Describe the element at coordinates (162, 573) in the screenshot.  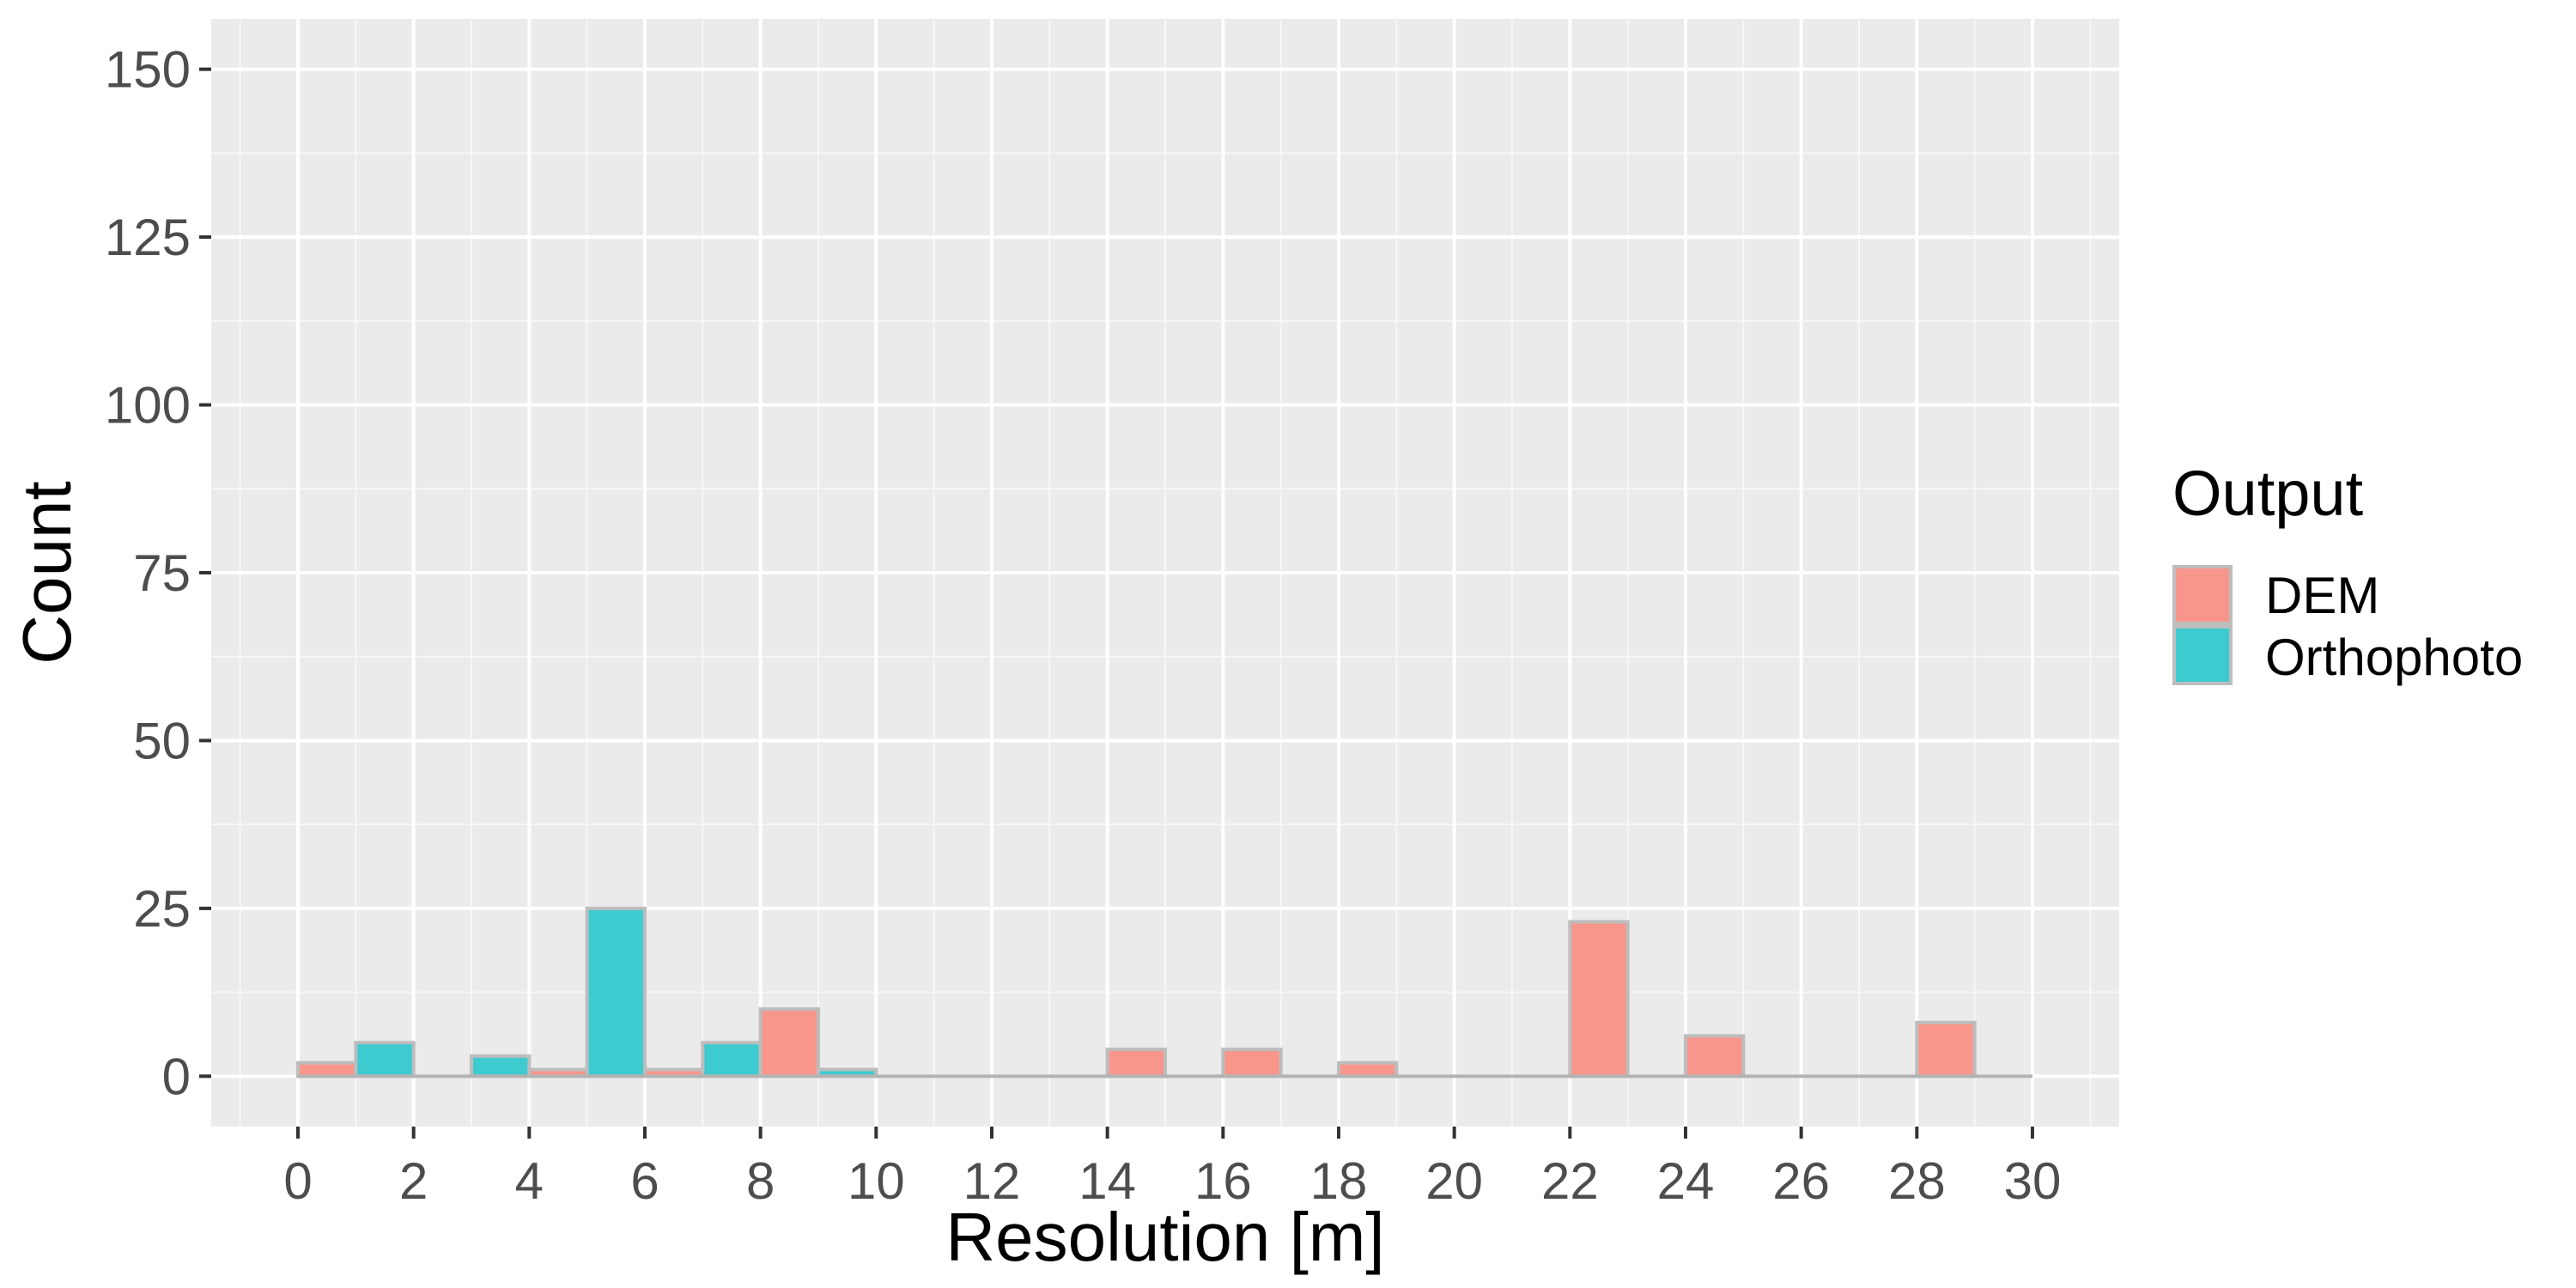
I see `y-tick-label: 75` at that location.